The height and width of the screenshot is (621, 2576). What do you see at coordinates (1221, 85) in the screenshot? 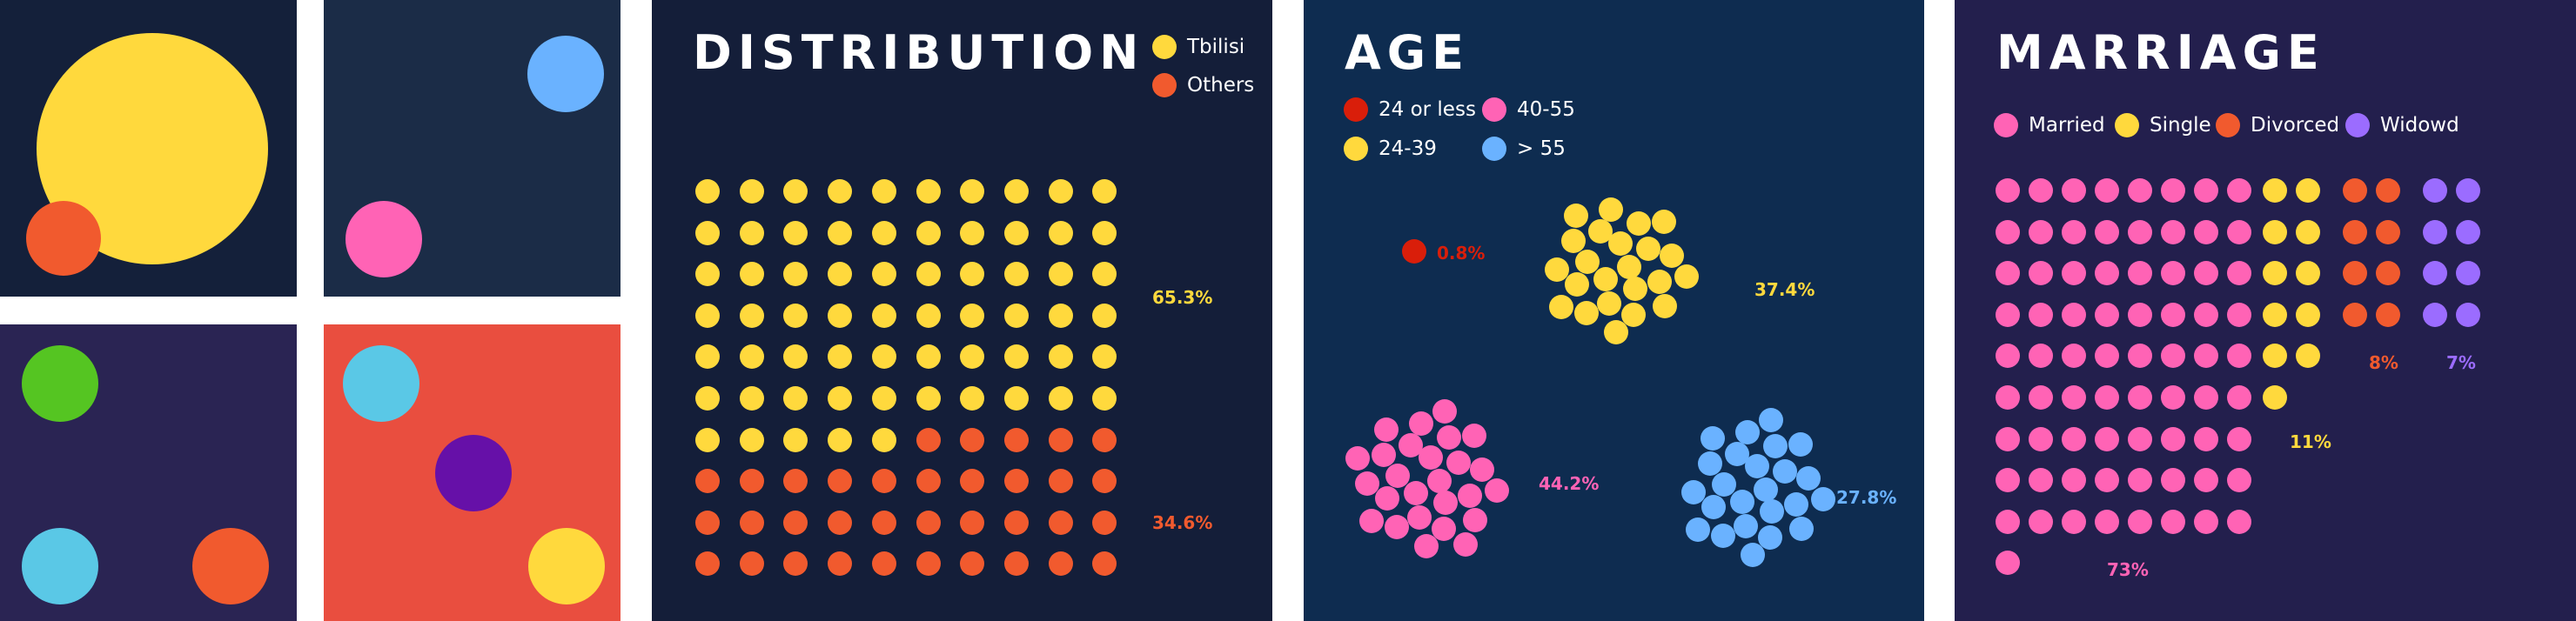
I see `legend-label: Others` at bounding box center [1221, 85].